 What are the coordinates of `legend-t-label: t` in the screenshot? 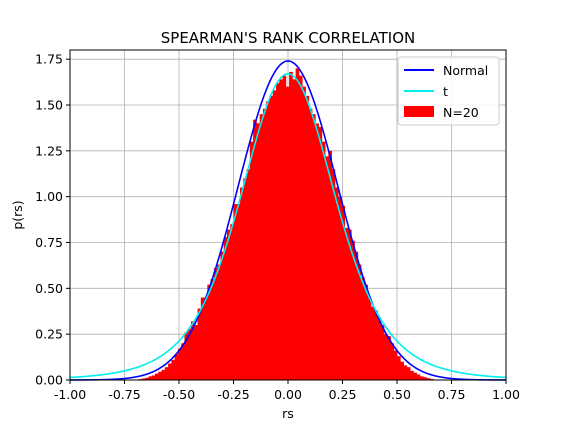 It's located at (445, 91).